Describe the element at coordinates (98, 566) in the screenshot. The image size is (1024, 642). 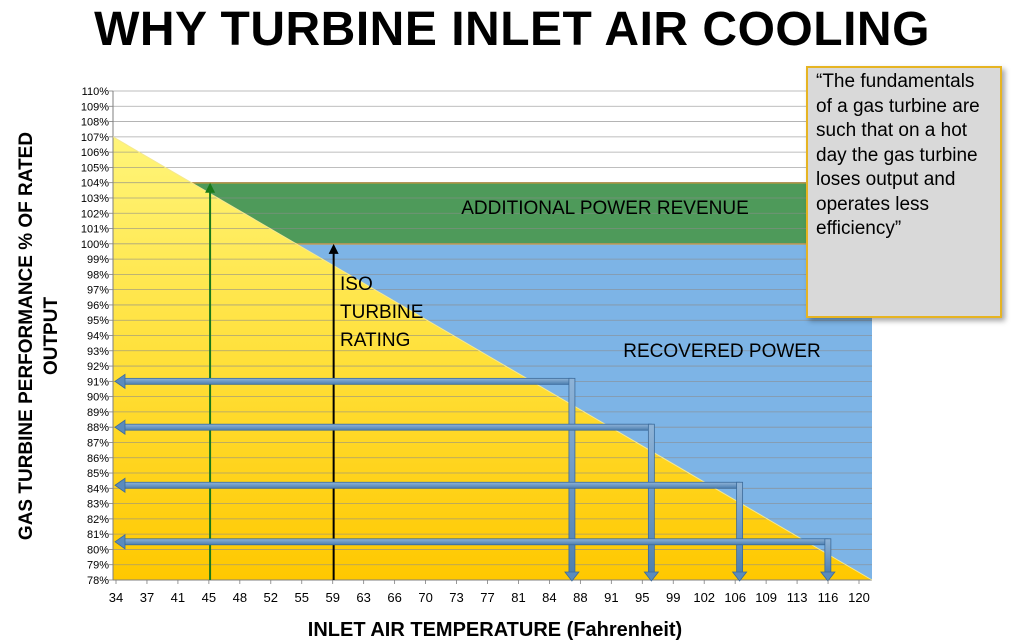
I see `y-tick-label: 79%` at that location.